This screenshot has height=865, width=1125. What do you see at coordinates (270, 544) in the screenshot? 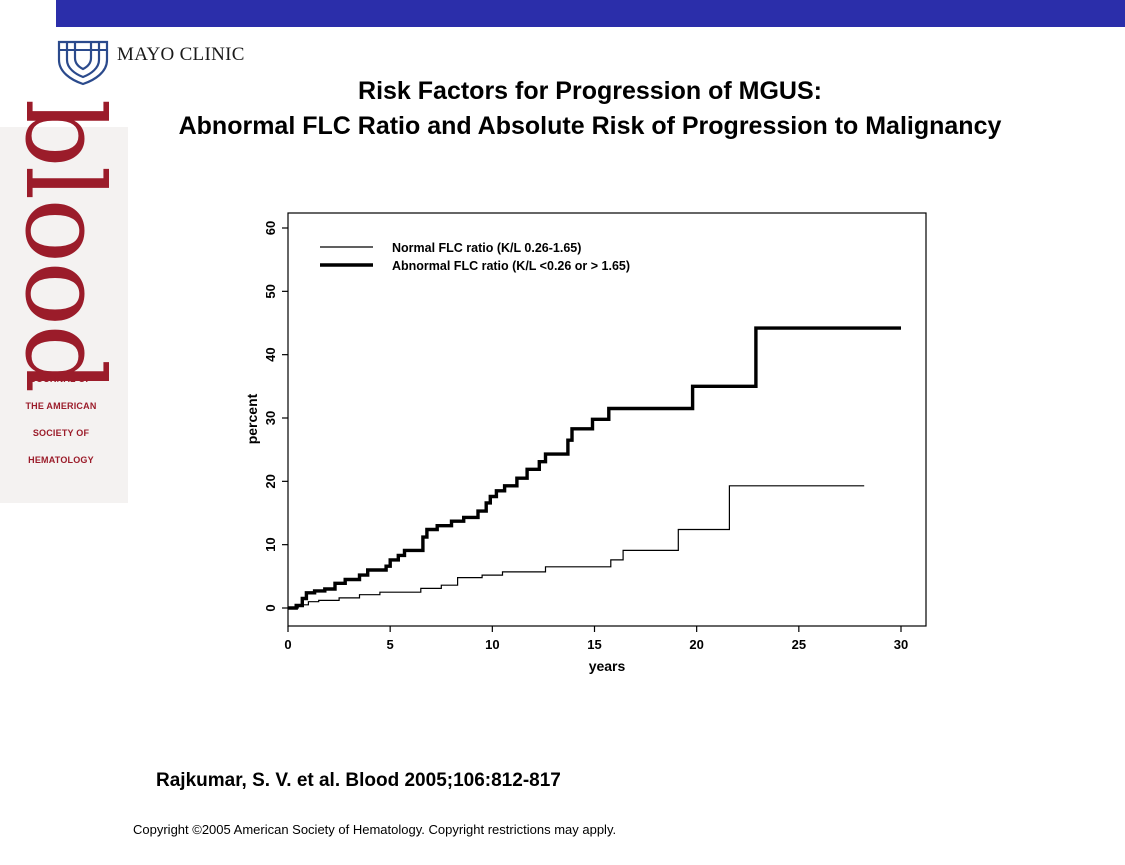
I see `y-tick-label: 10` at bounding box center [270, 544].